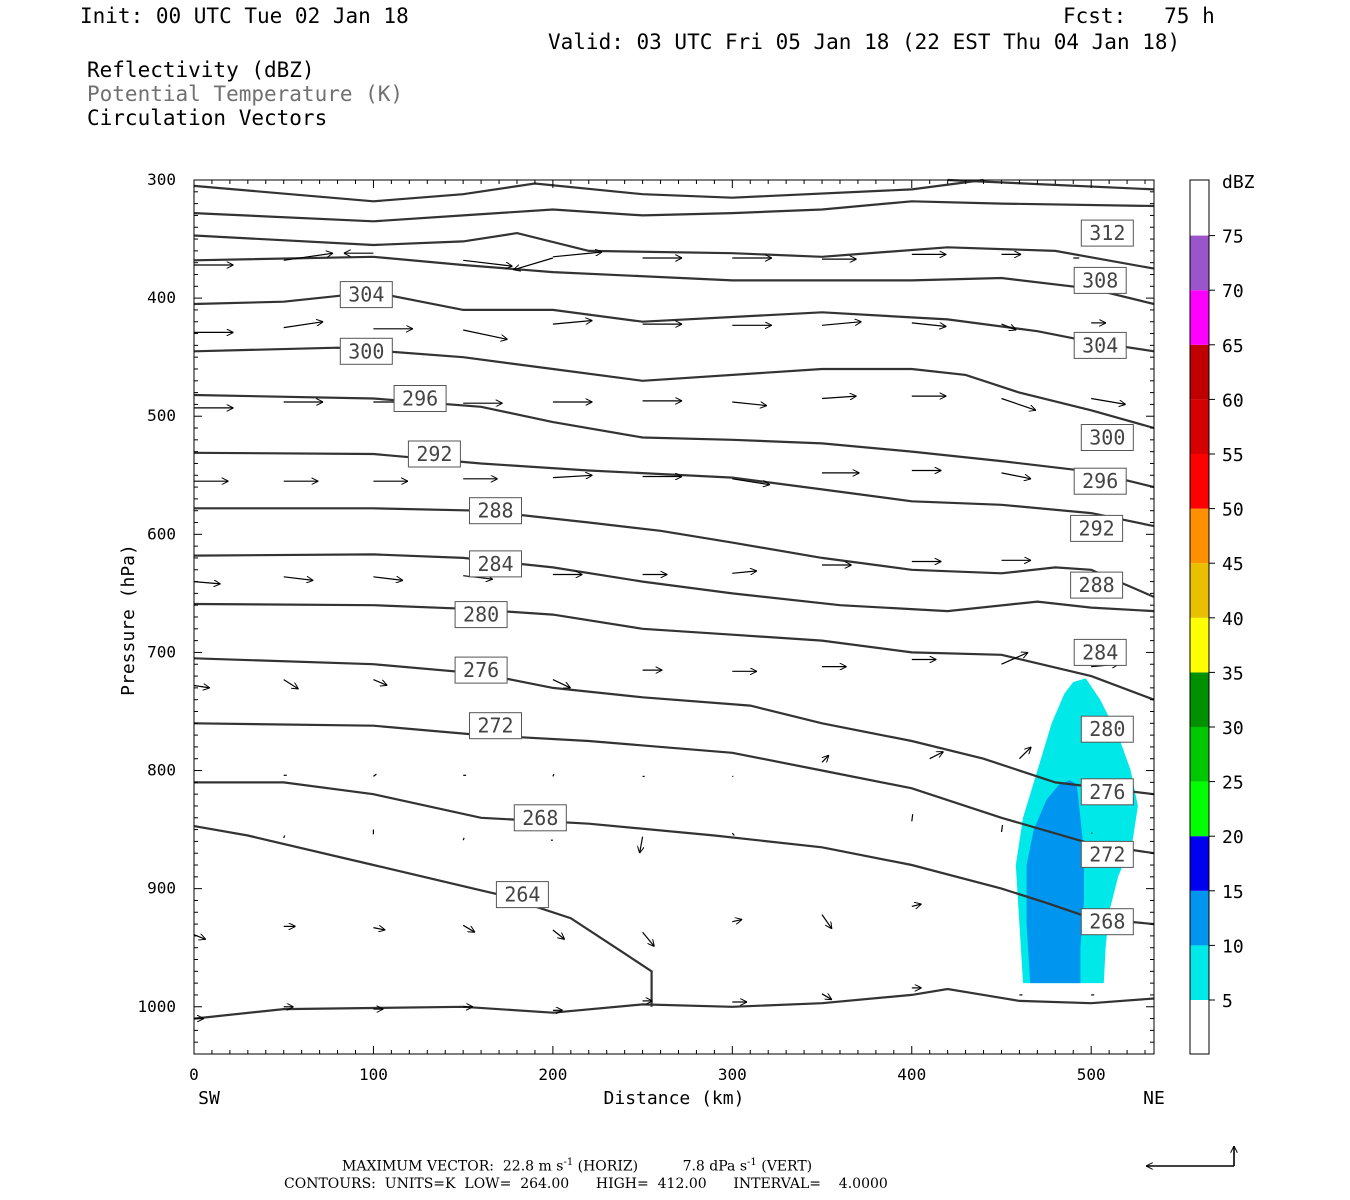 This screenshot has width=1350, height=1200. I want to click on max-vector-label: MAXIMUM VECTOR:, so click(418, 1166).